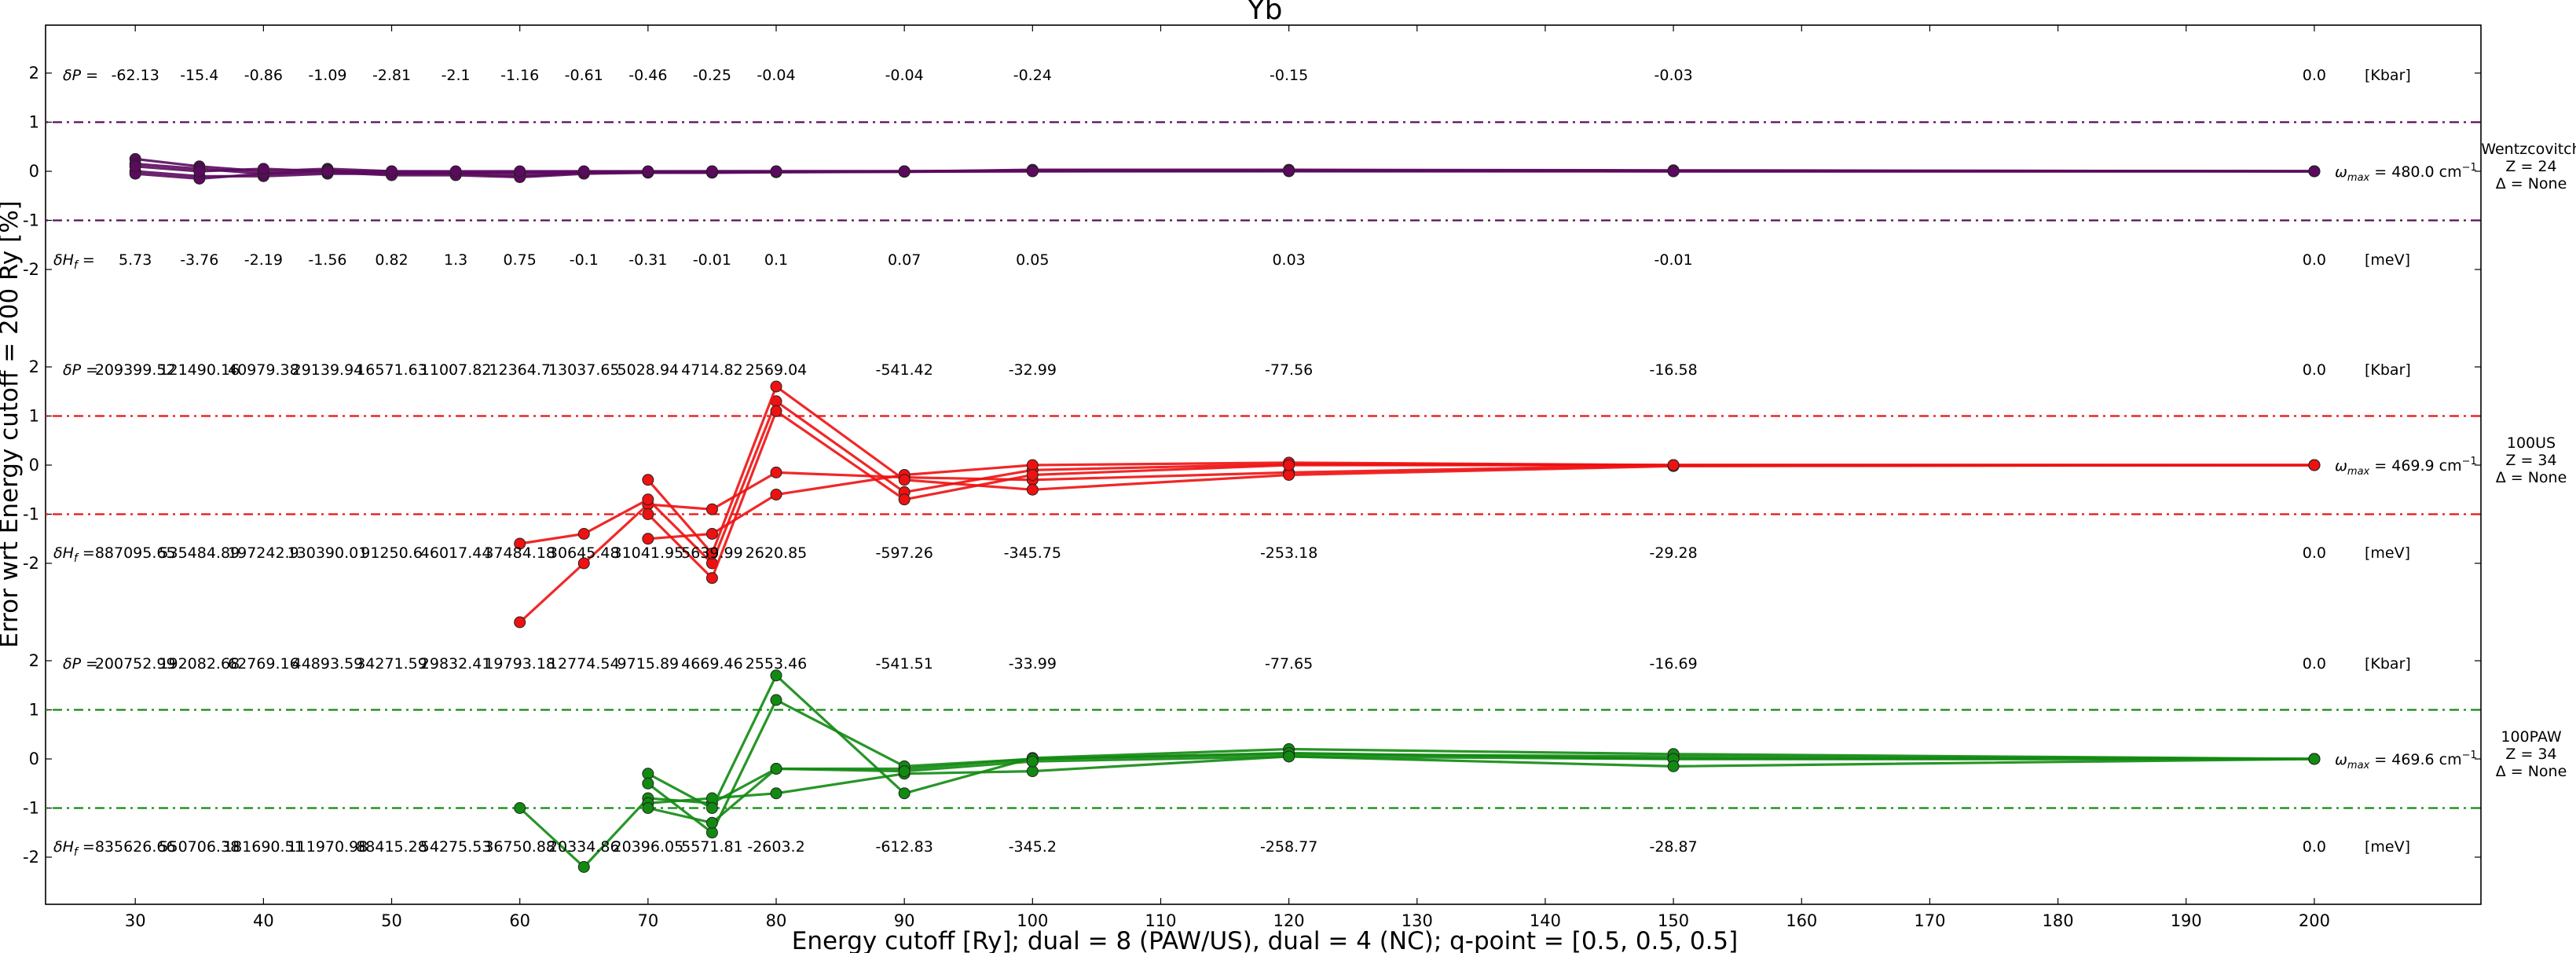 The width and height of the screenshot is (2576, 953). I want to click on y-tick-label: 0, so click(34, 759).